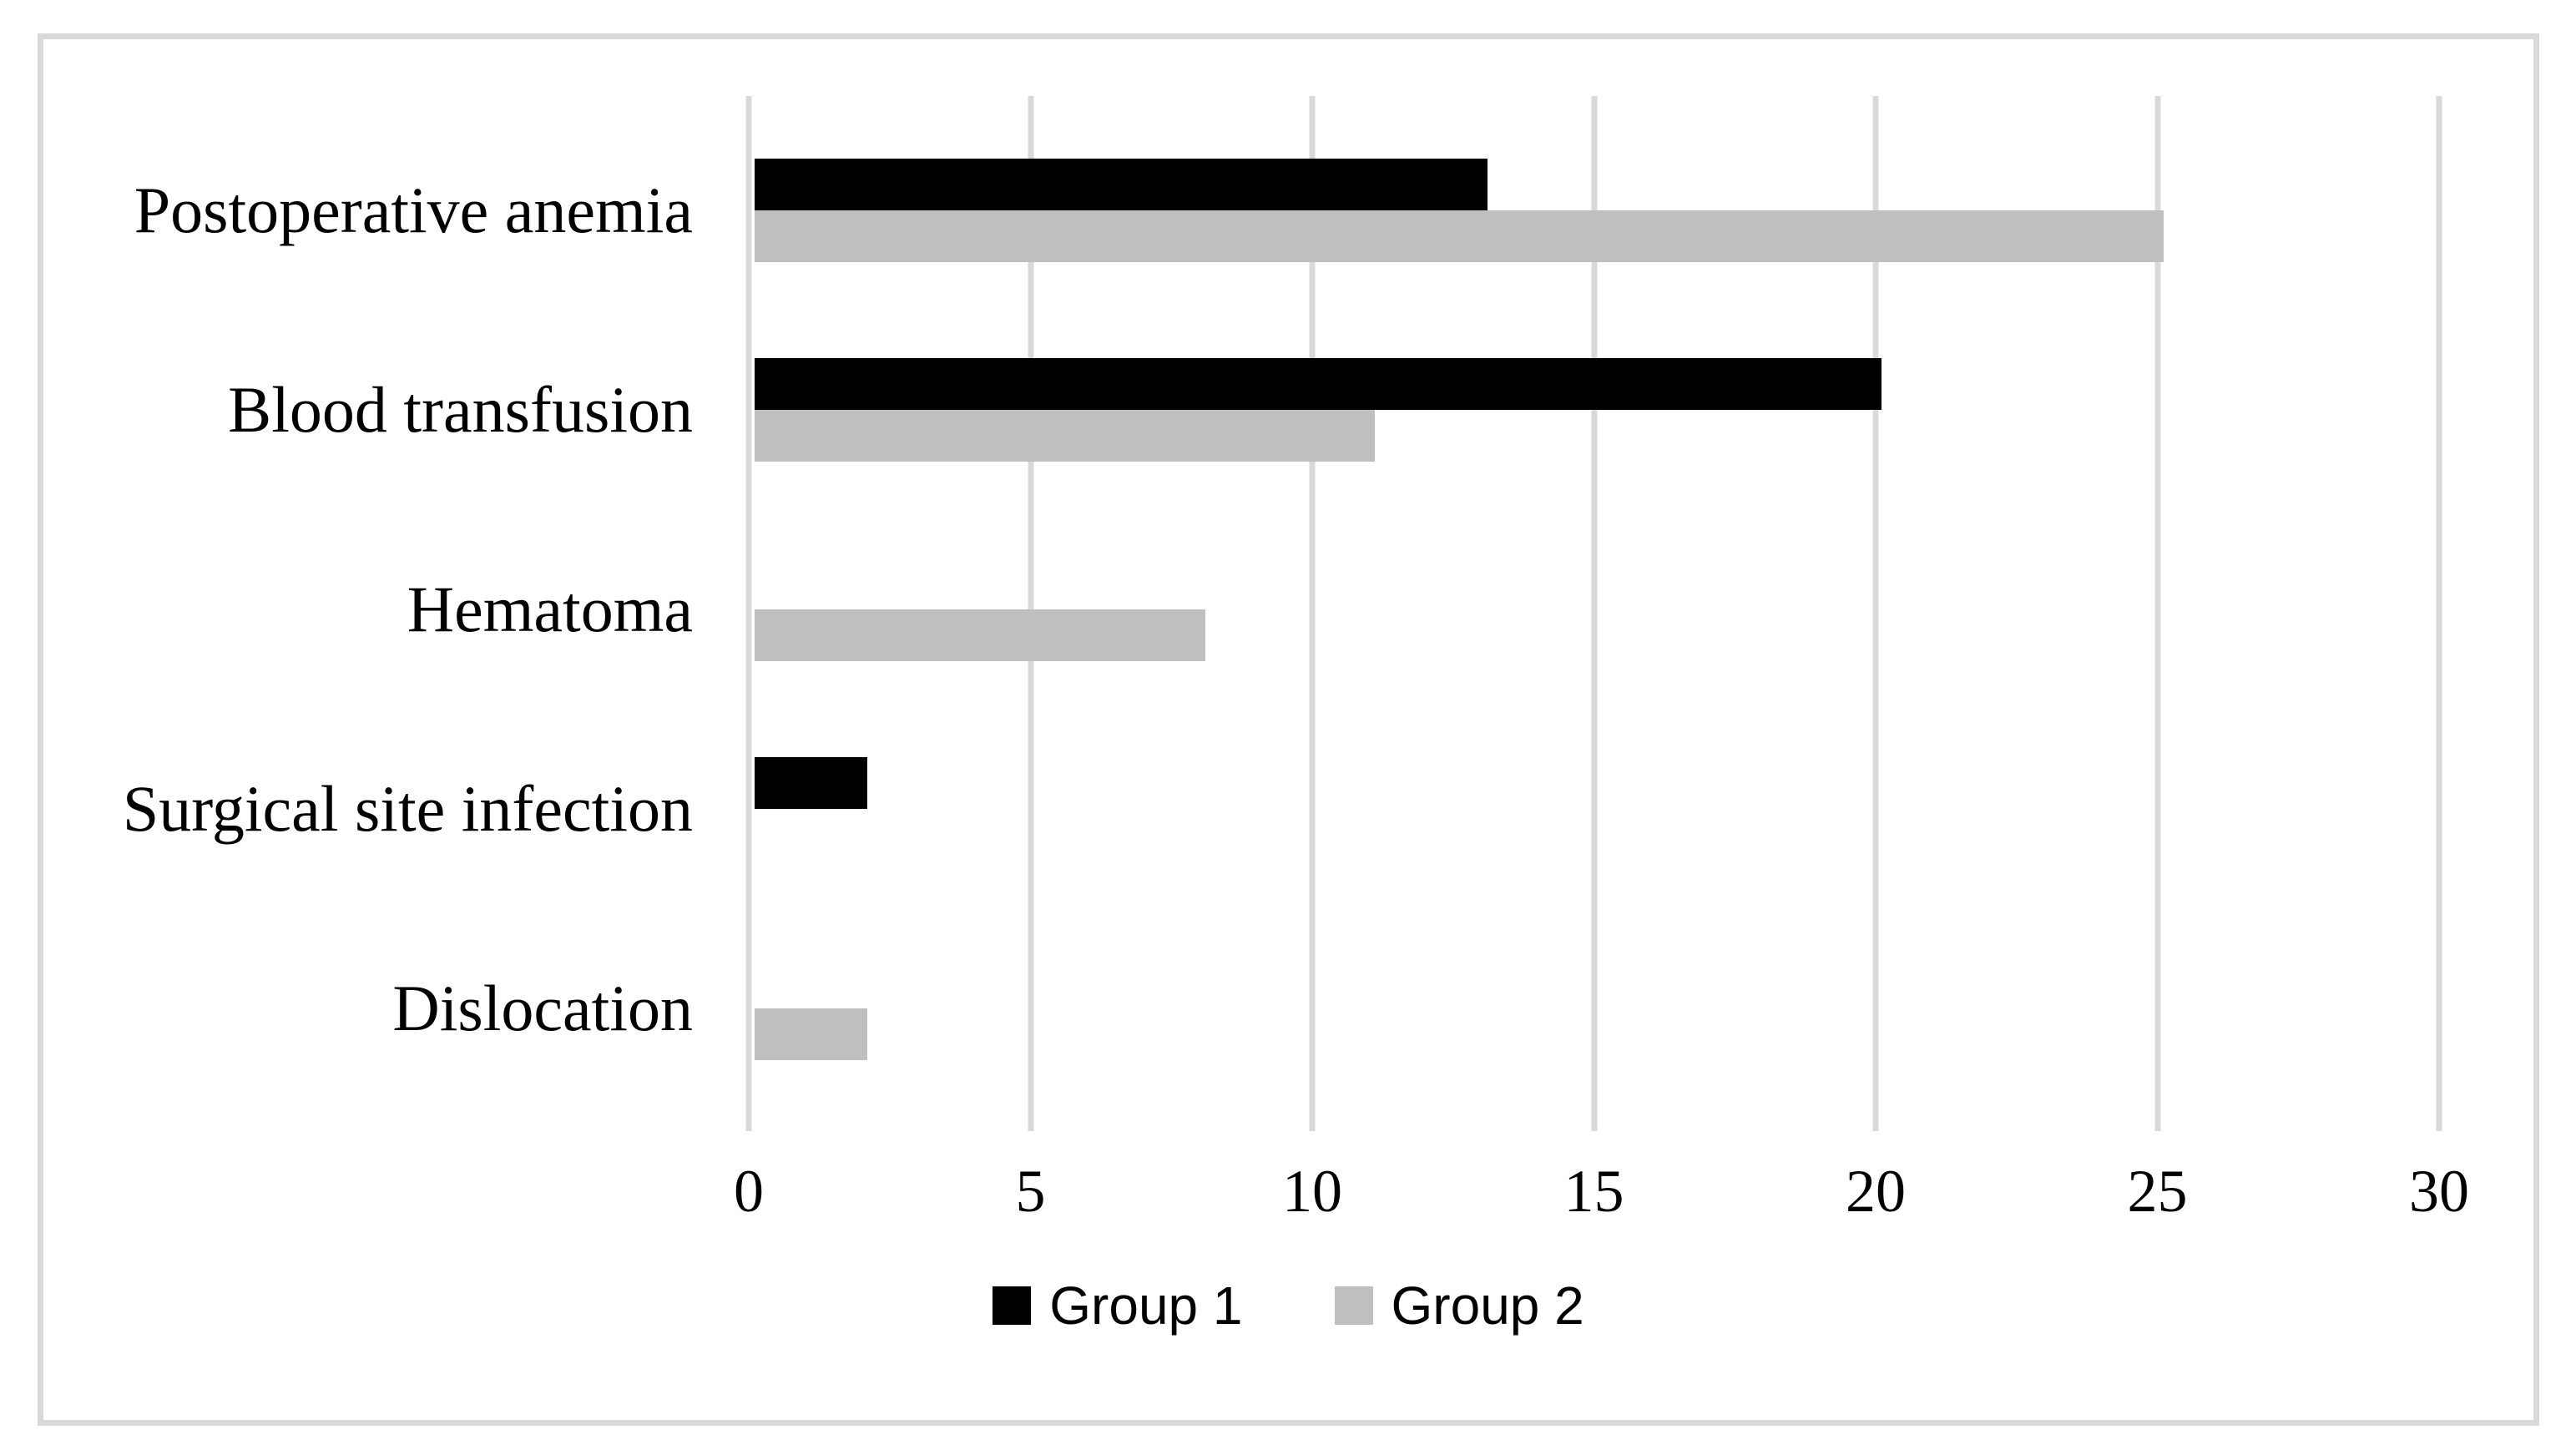 The image size is (2576, 1450). I want to click on bar-group-2-dislocation, so click(811, 1034).